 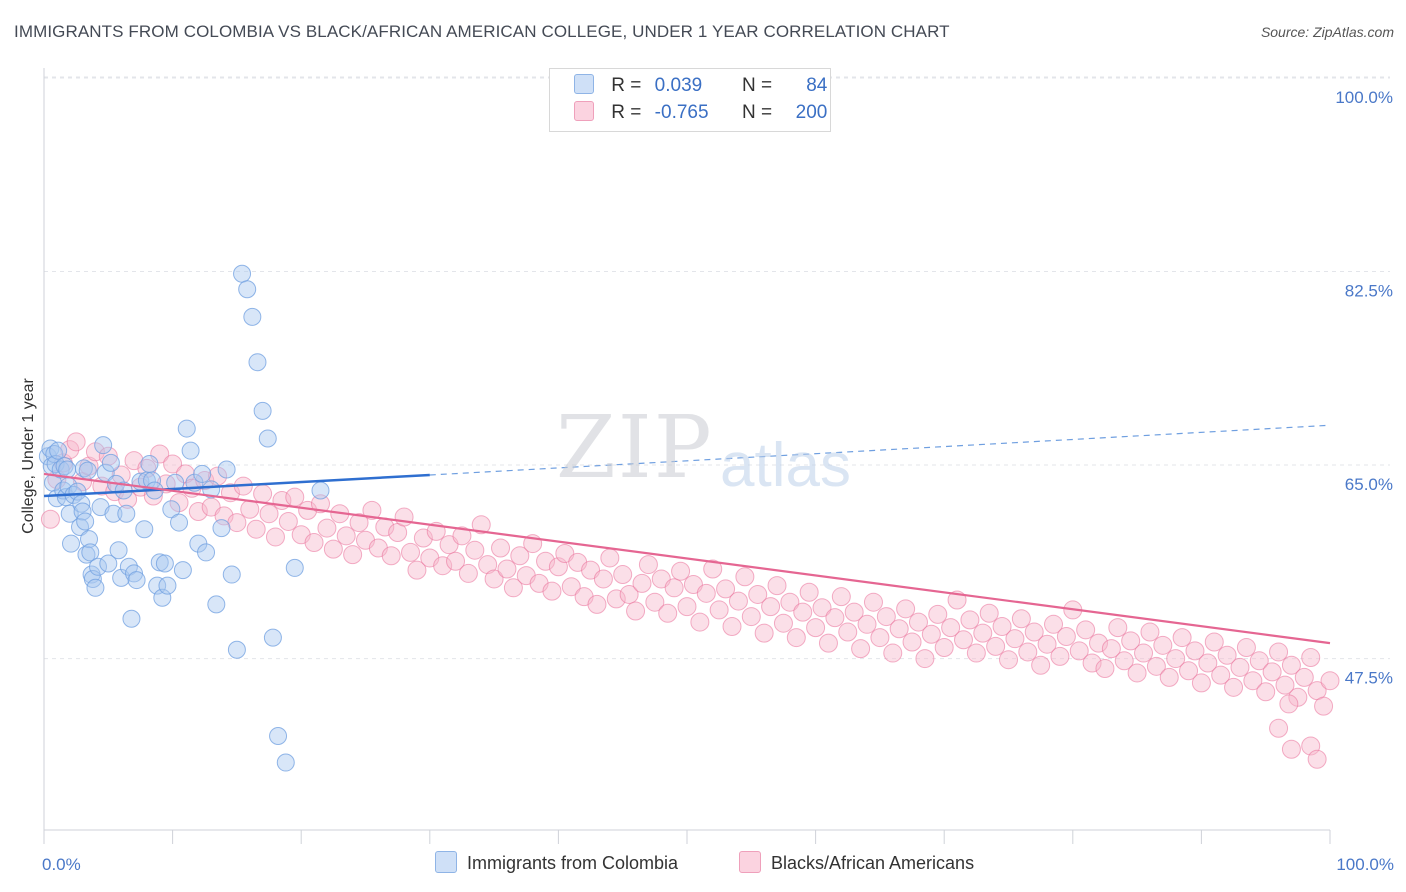 What do you see at coordinates (635, 448) in the screenshot?
I see `watermark-zip: ZIP` at bounding box center [635, 448].